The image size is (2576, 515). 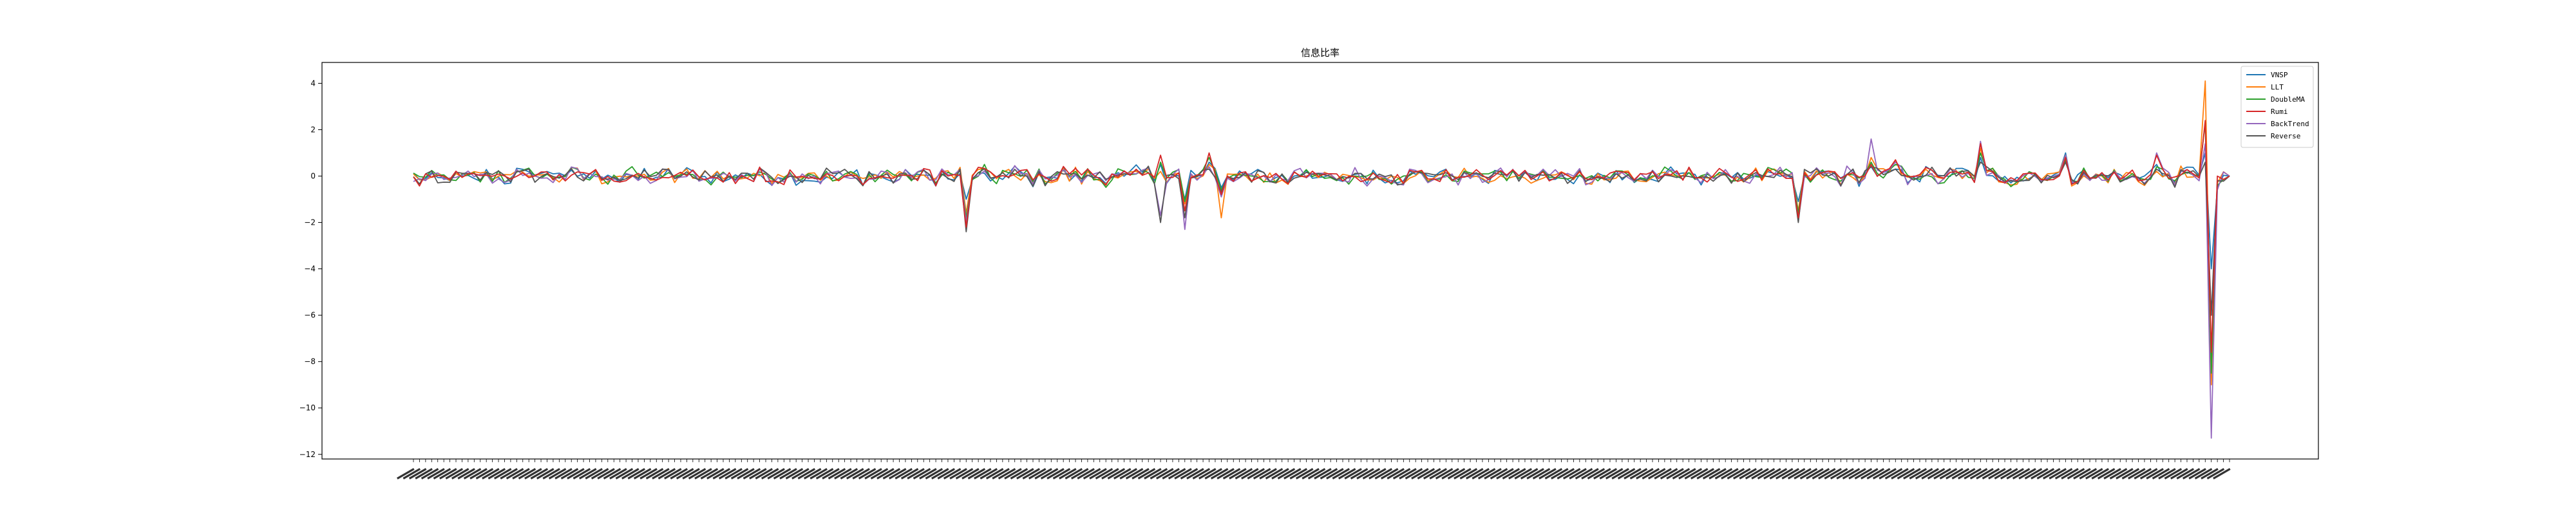 I want to click on legend-label: Reverse, so click(x=2285, y=136).